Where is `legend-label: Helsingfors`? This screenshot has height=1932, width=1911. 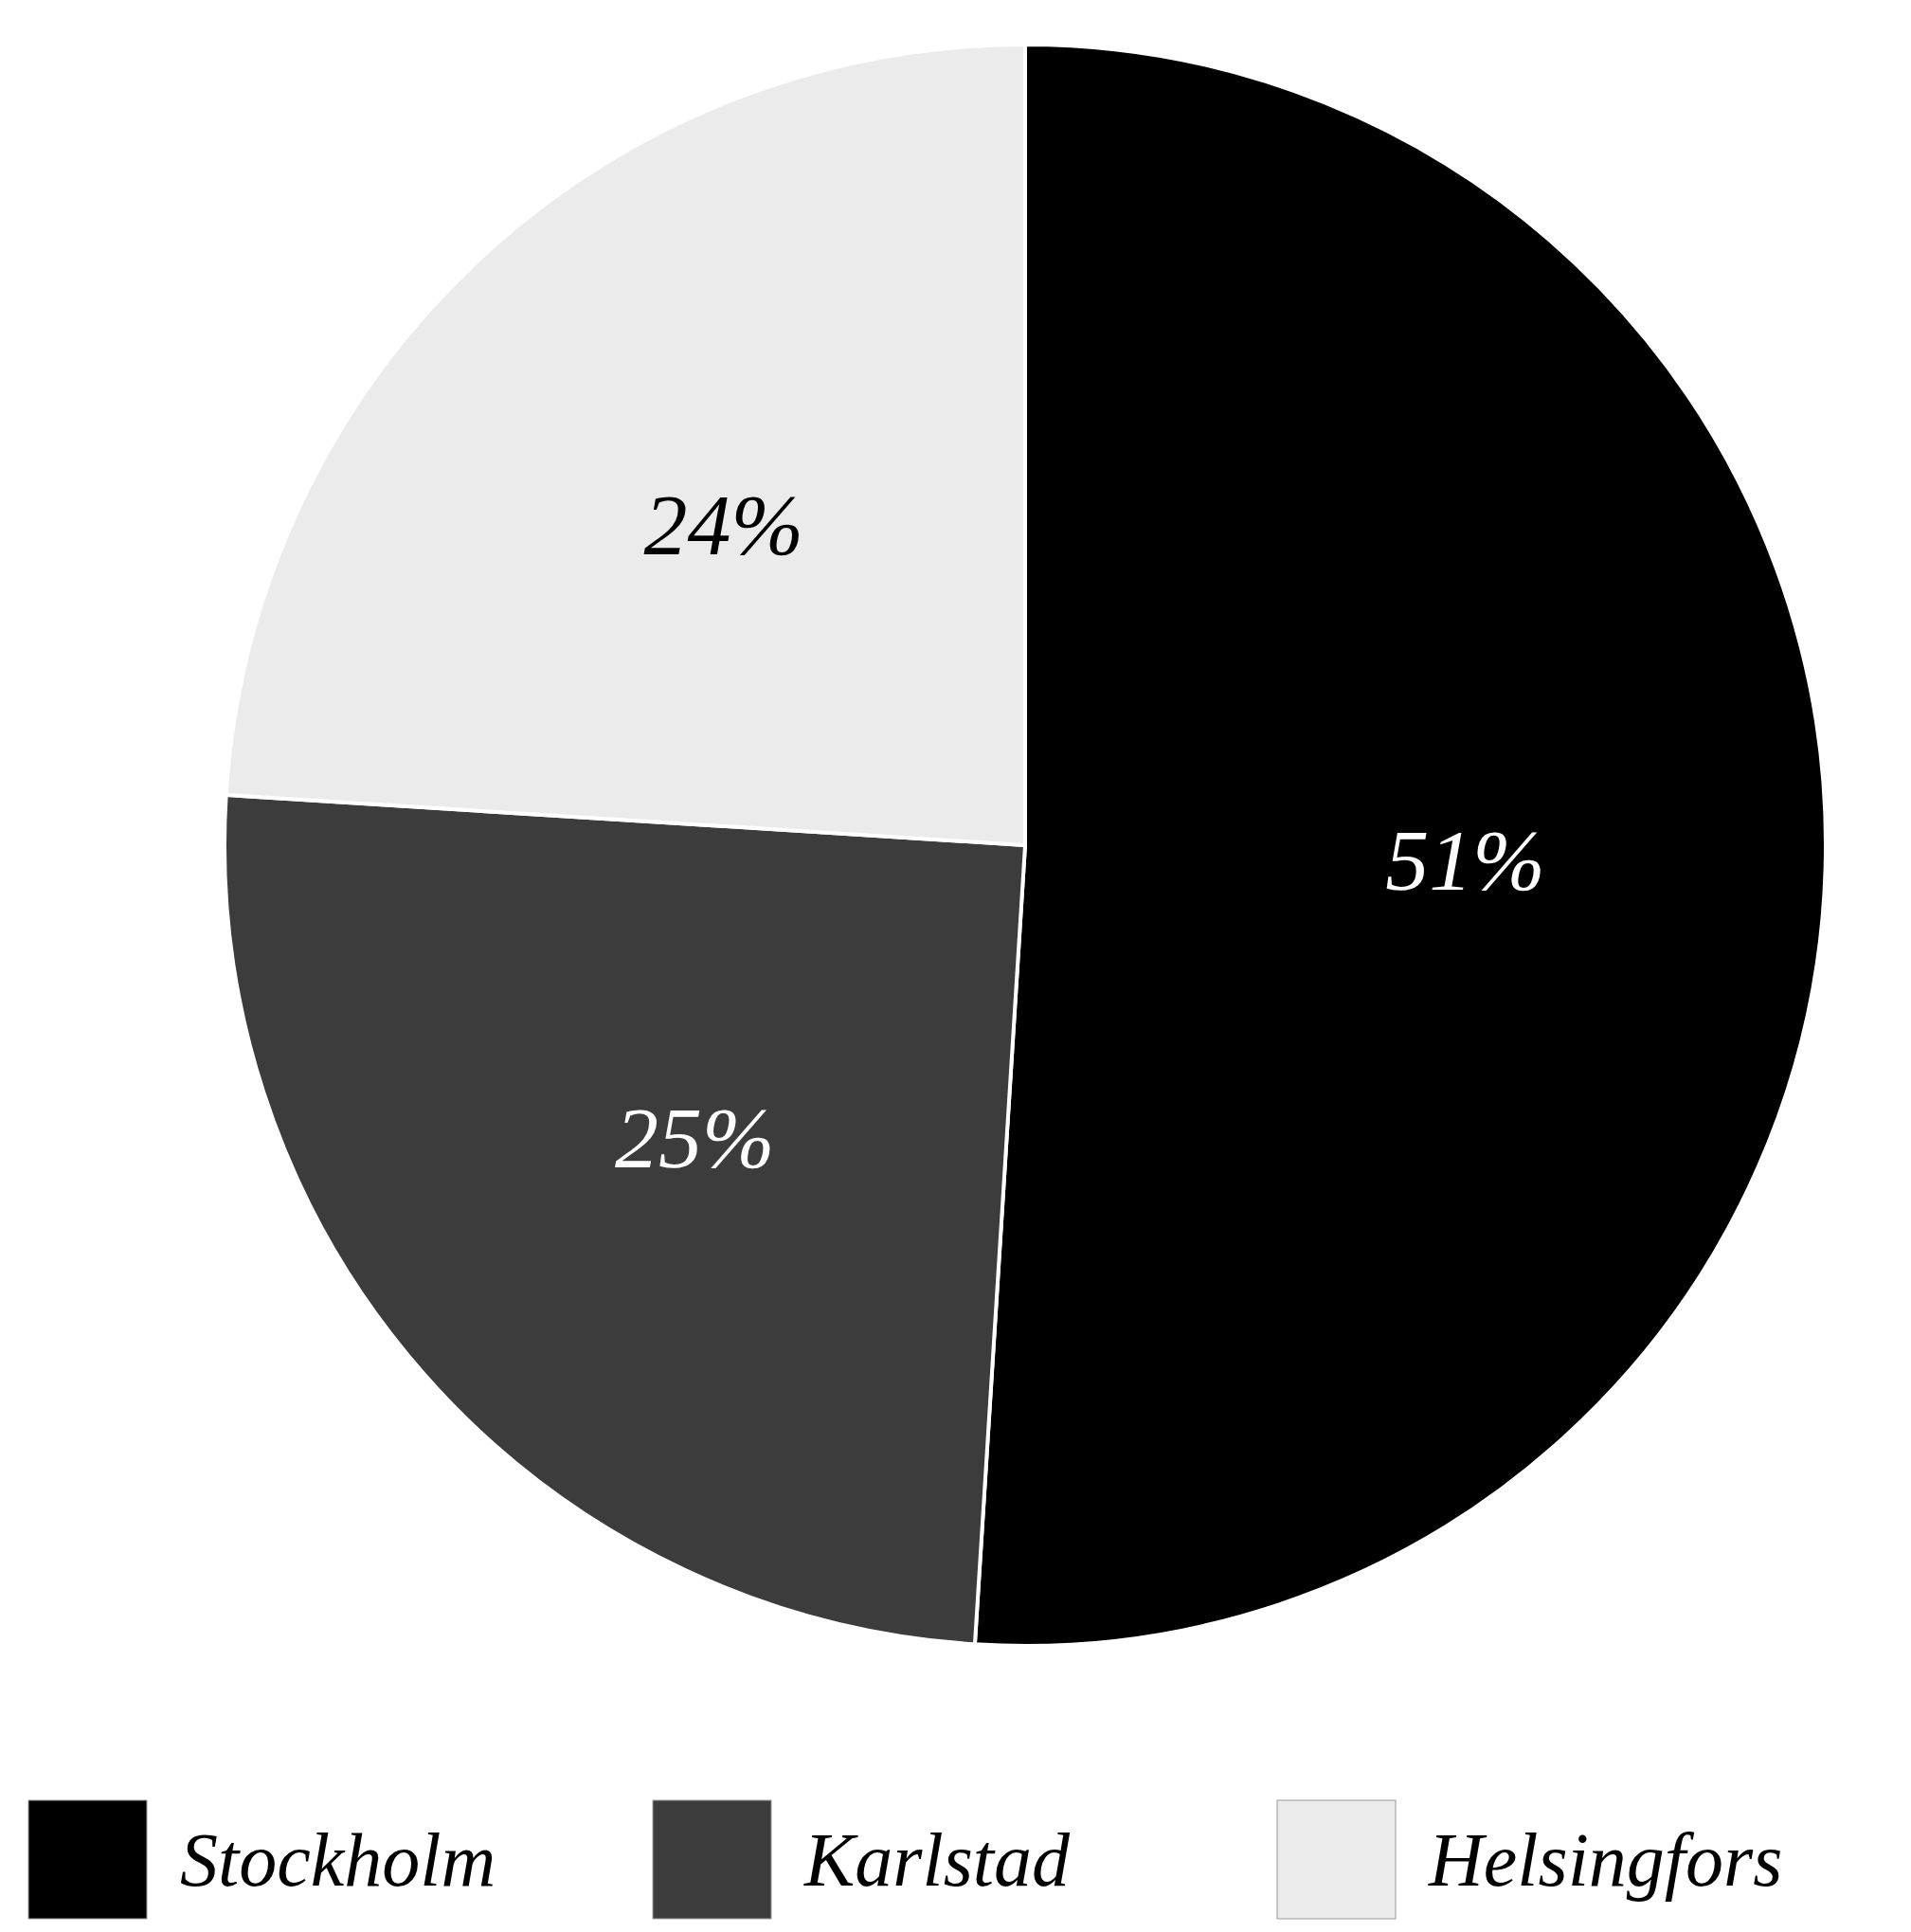 legend-label: Helsingfors is located at coordinates (1605, 1860).